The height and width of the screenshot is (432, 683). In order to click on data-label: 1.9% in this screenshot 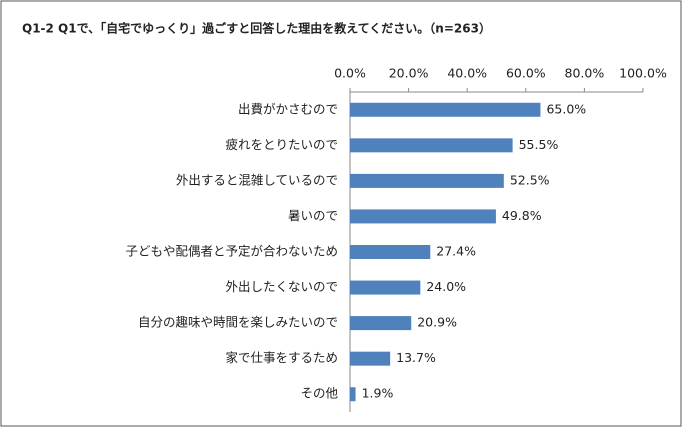, I will do `click(378, 393)`.